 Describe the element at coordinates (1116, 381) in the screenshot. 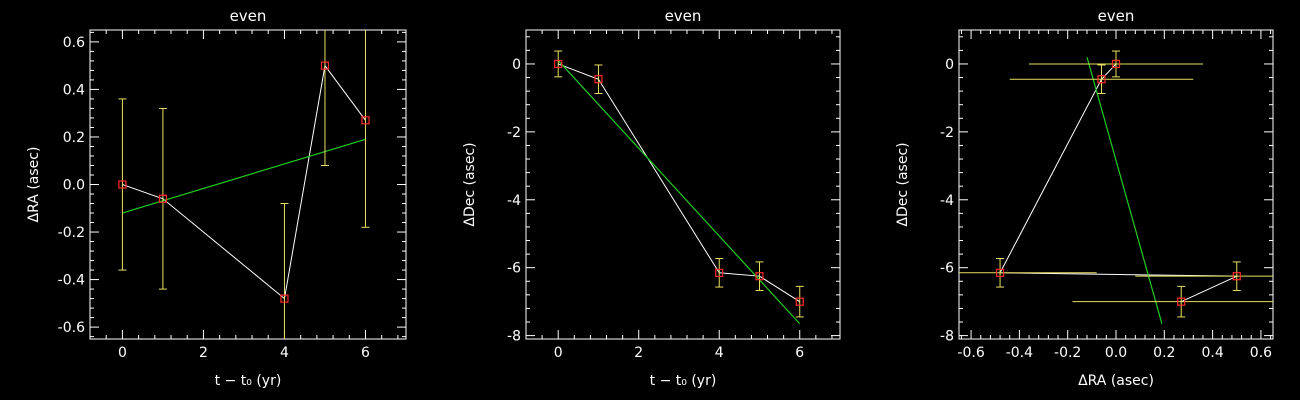

I see `x-axis-label: ΔRA (asec)` at that location.